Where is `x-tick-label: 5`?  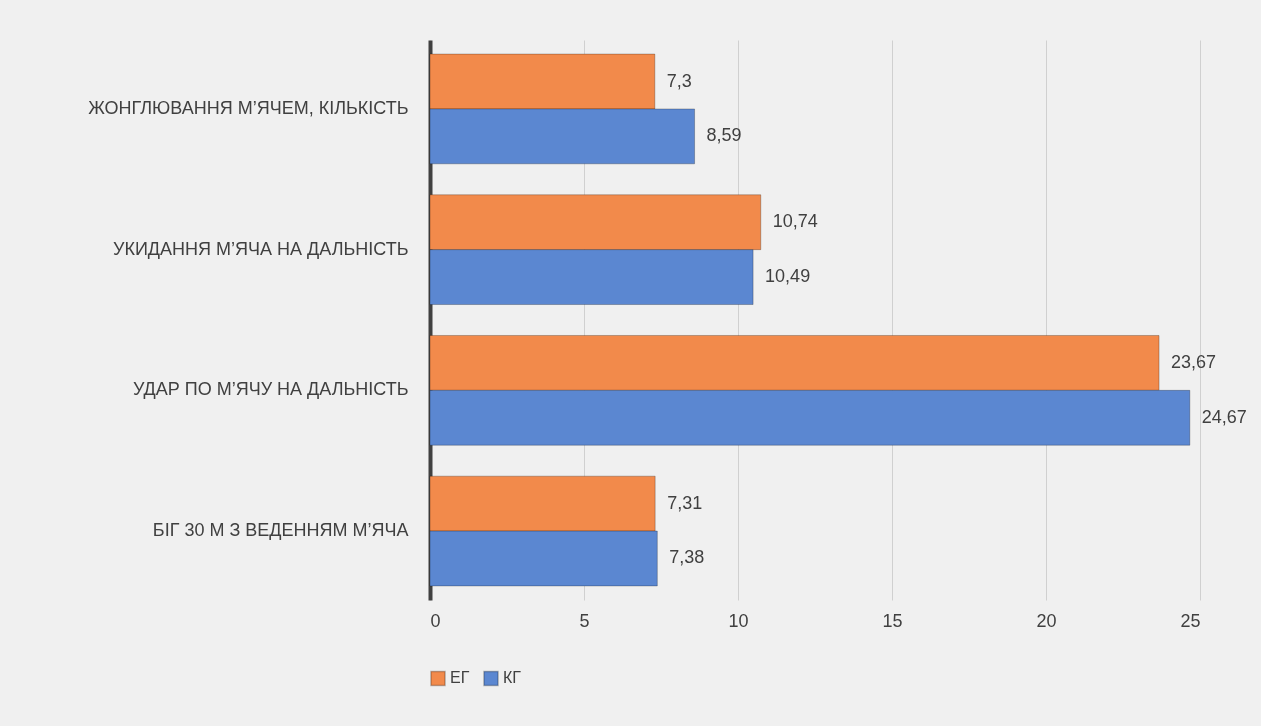
x-tick-label: 5 is located at coordinates (584, 620).